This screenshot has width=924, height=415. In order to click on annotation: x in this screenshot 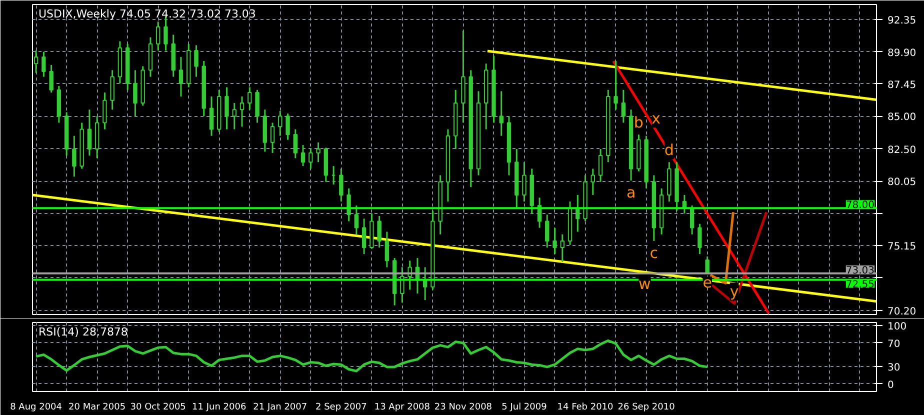, I will do `click(656, 119)`.